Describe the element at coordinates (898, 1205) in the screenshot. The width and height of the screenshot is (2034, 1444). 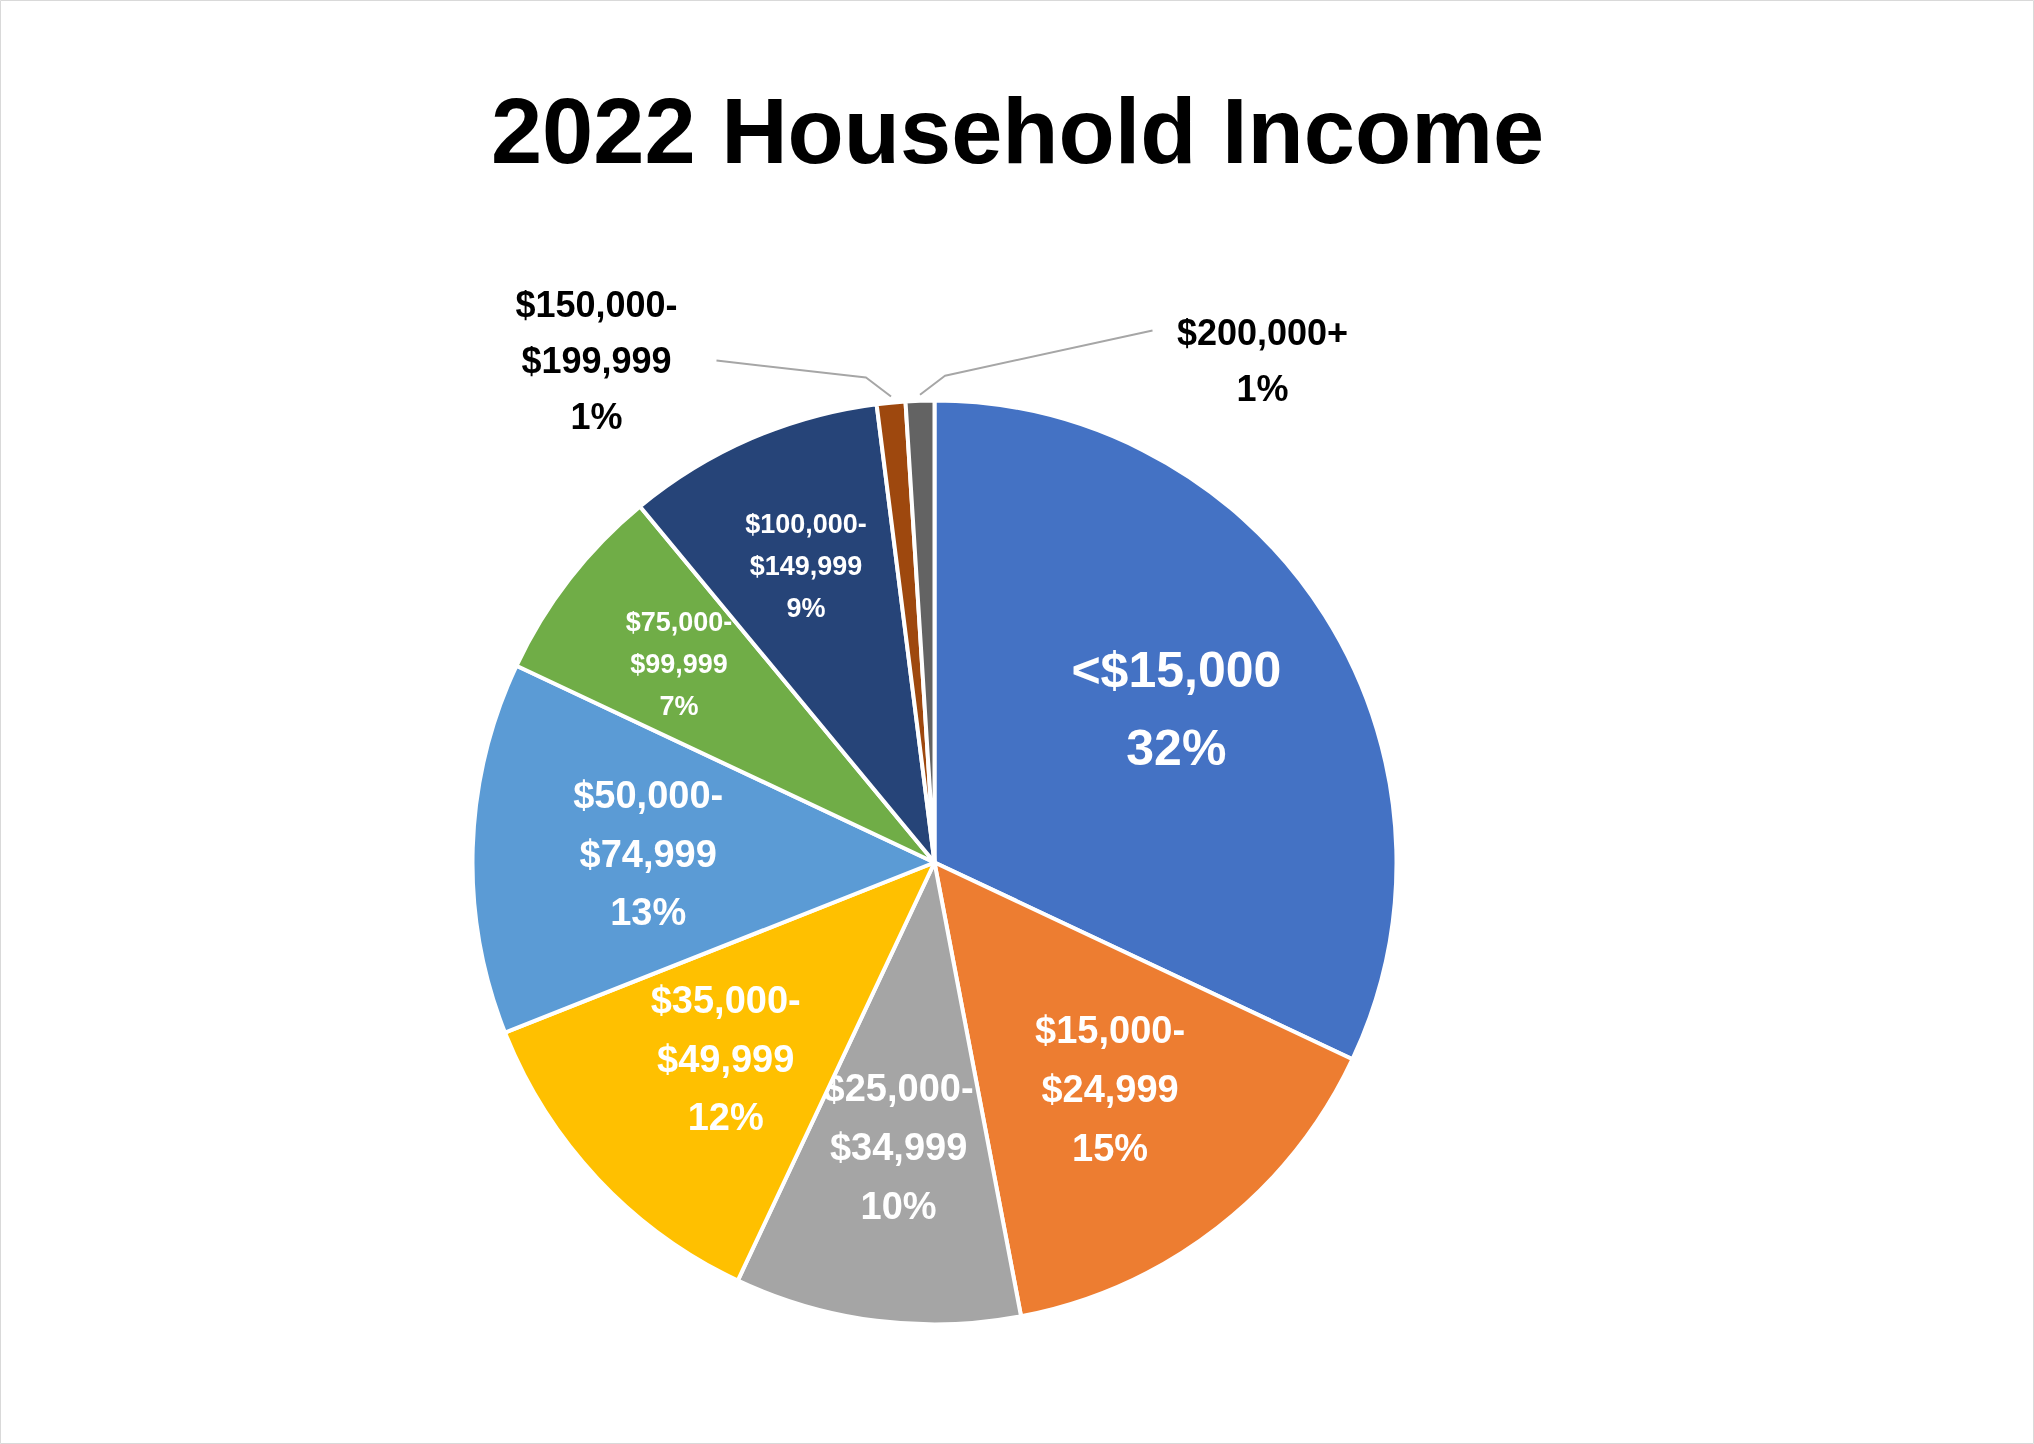
I see `data-label: 10%` at that location.